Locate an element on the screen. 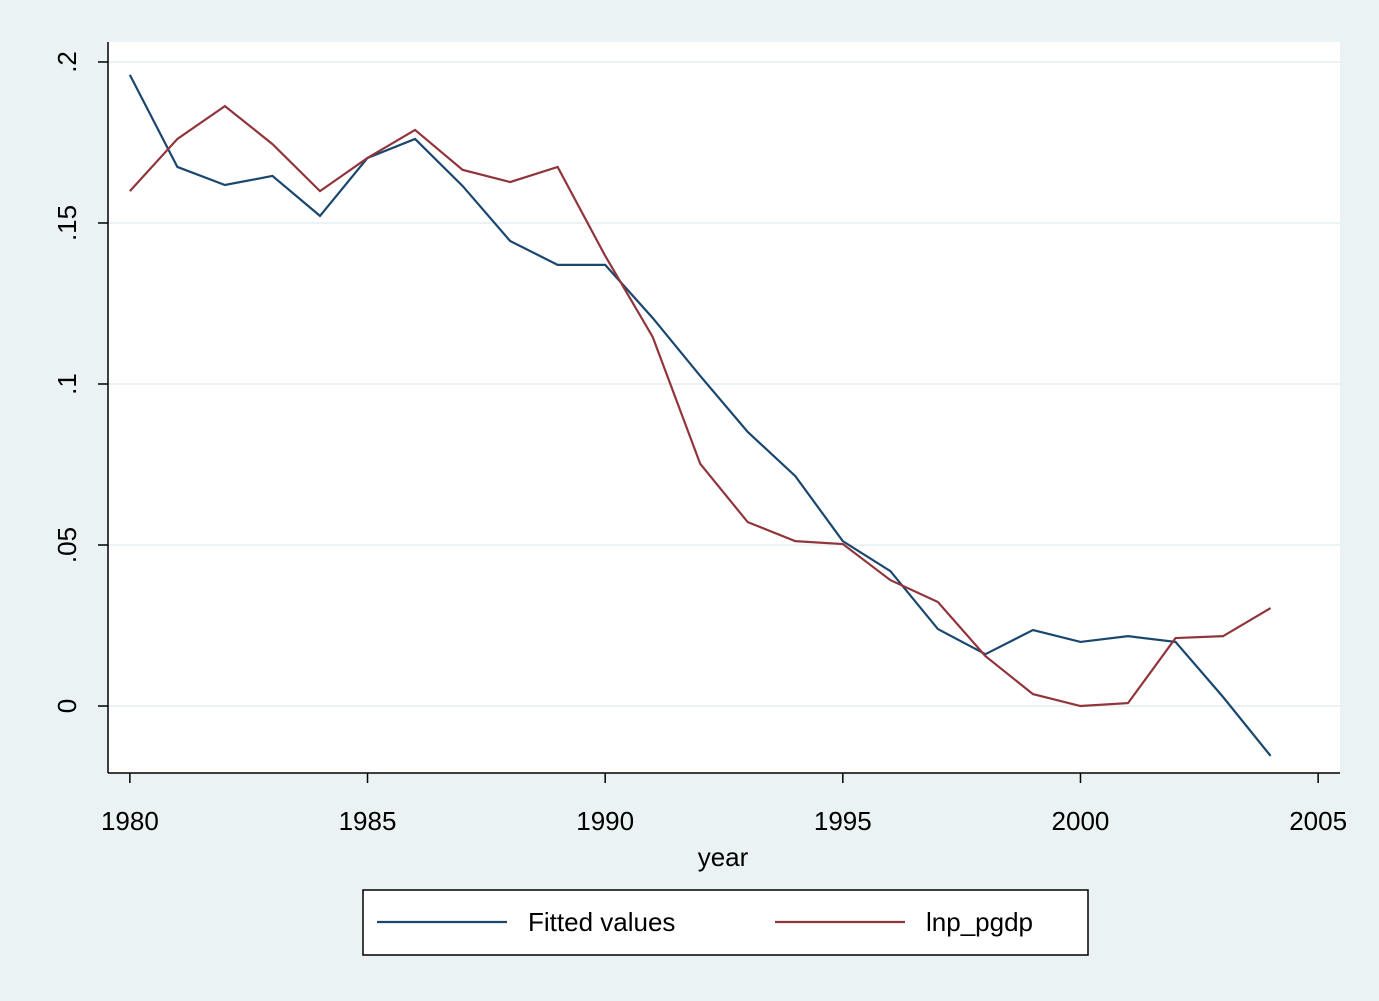 The height and width of the screenshot is (1001, 1379). x-tick-label: 2000 is located at coordinates (1081, 821).